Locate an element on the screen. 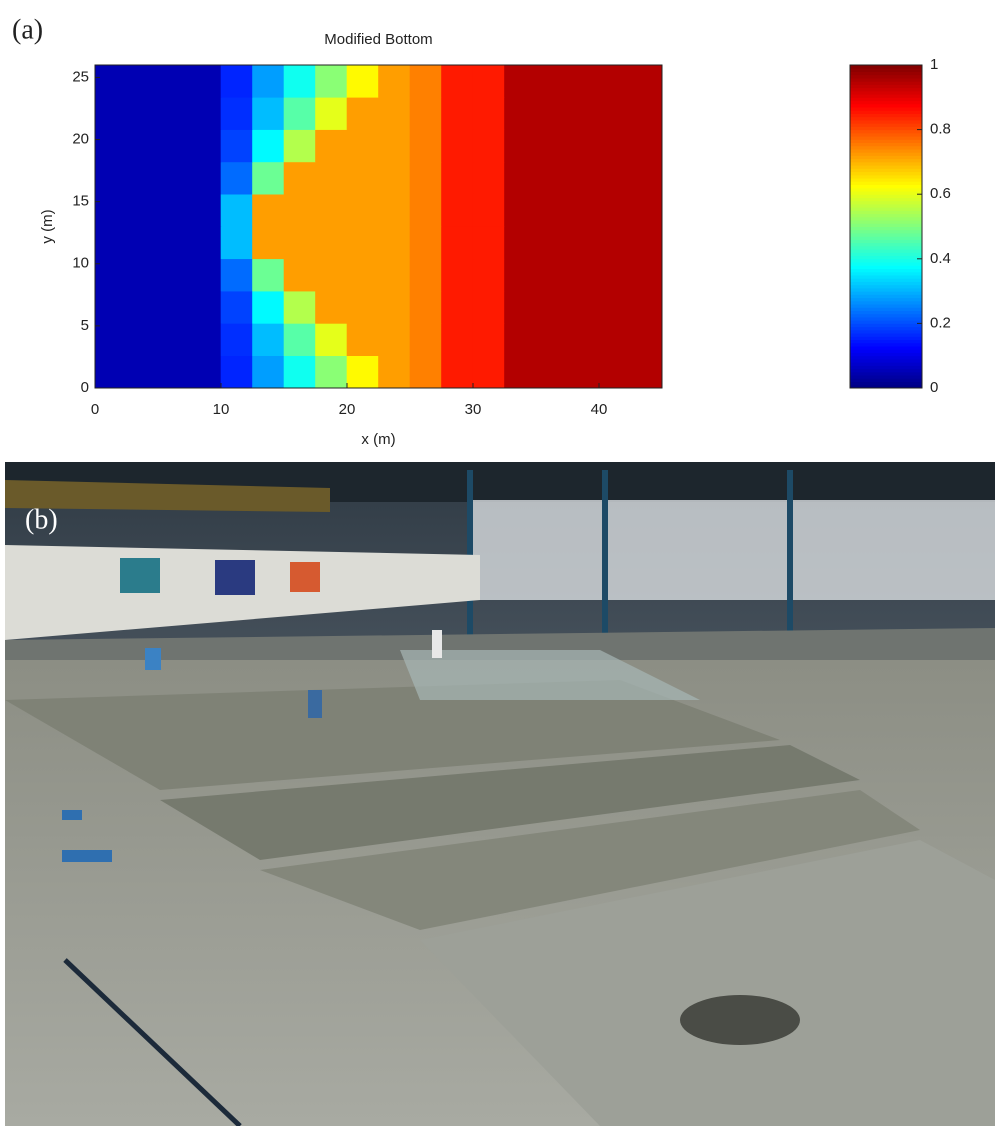 The height and width of the screenshot is (1131, 995). colorbar-tick-label: 0.6 is located at coordinates (940, 193).